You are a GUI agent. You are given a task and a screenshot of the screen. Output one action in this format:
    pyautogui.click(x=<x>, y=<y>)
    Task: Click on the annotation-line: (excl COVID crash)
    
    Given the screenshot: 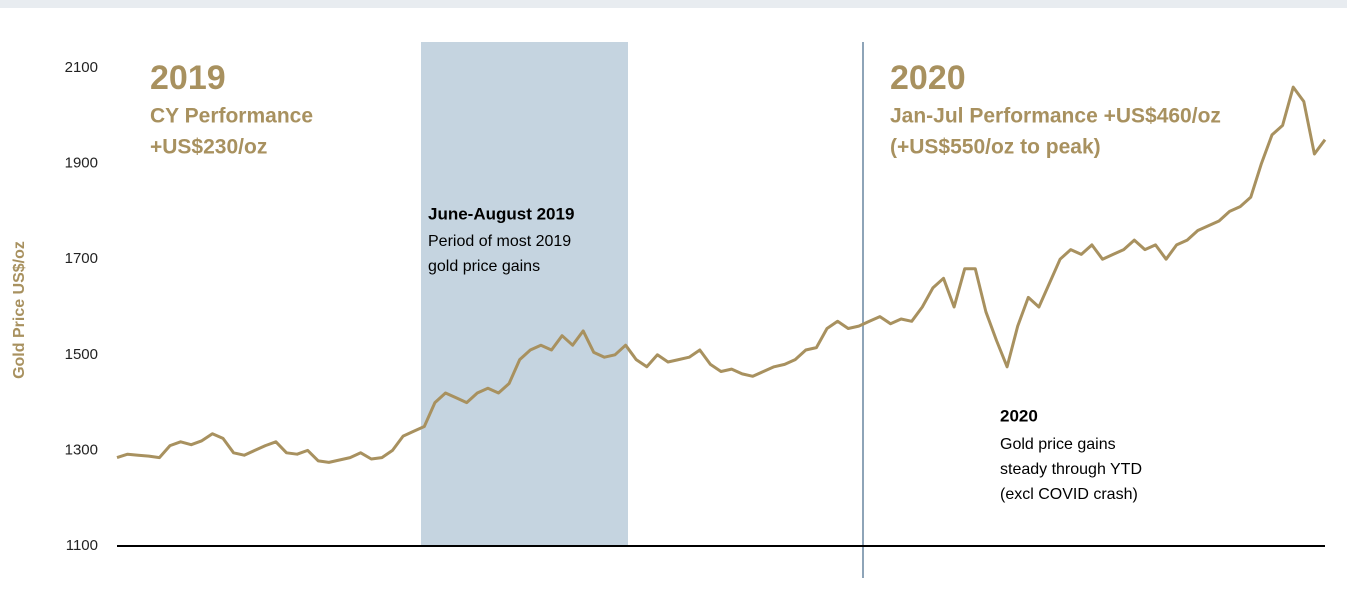 What is the action you would take?
    pyautogui.click(x=1069, y=494)
    